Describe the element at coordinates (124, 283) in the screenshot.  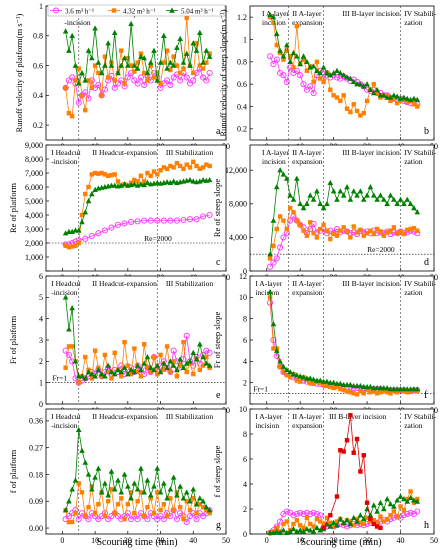
I see `stage-label: II Headcut-expansion` at that location.